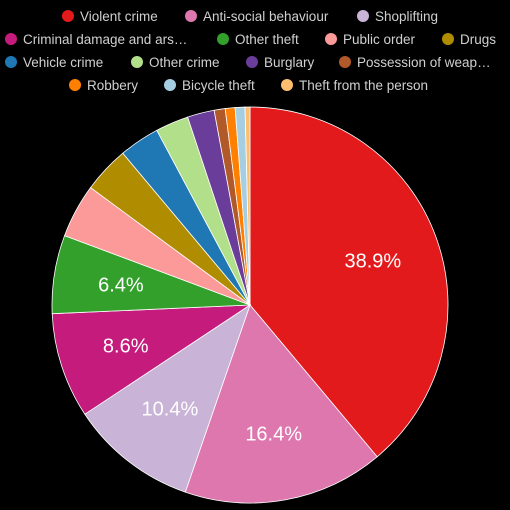 This screenshot has width=510, height=510. Describe the element at coordinates (267, 39) in the screenshot. I see `legend-label: Other theft` at that location.